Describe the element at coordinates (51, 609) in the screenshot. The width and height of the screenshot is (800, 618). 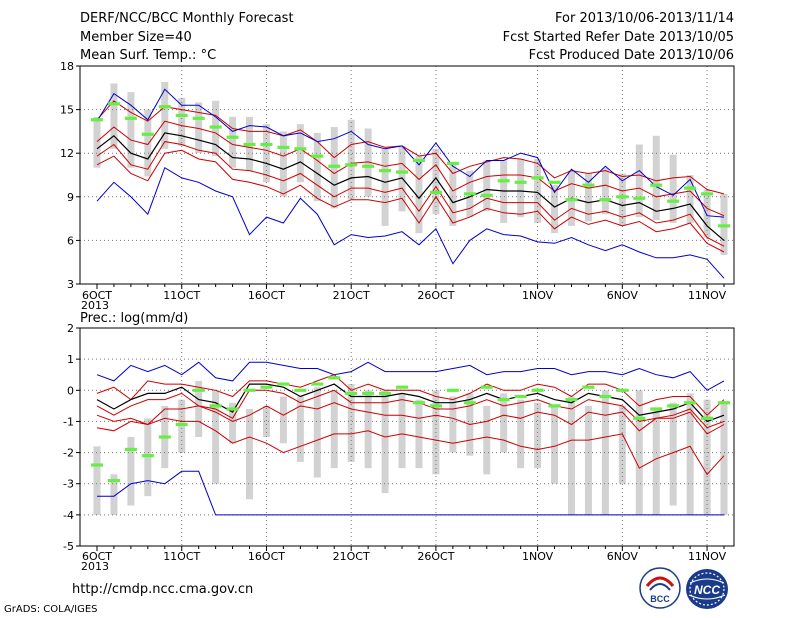
I see `grads-credit: GrADS: COLA/IGES` at that location.